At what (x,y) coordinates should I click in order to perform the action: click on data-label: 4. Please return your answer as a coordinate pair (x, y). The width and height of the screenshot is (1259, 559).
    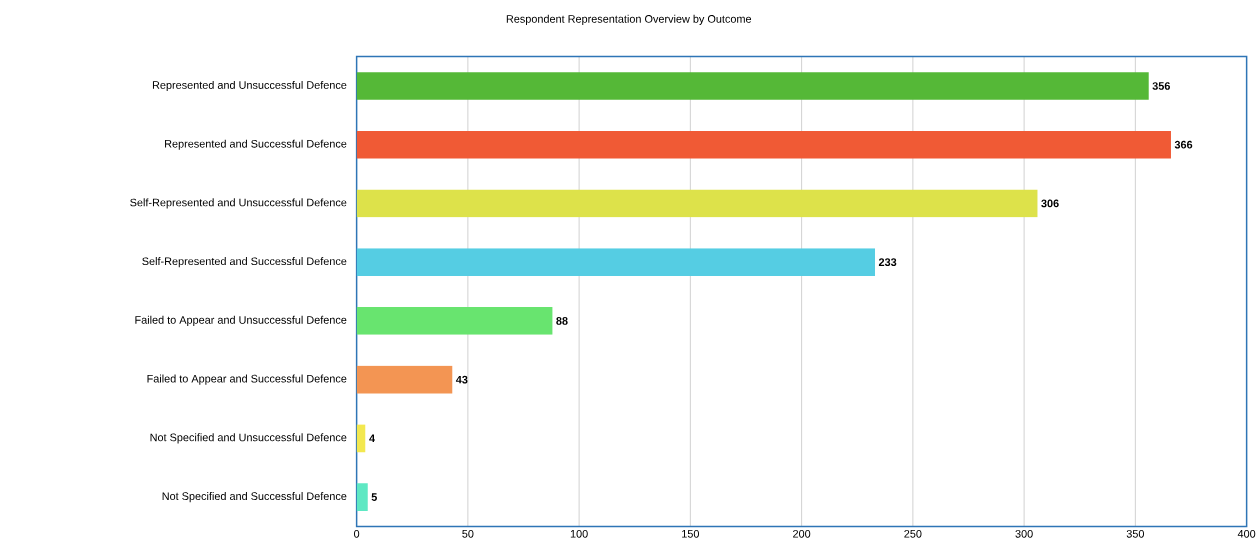
    Looking at the image, I should click on (372, 438).